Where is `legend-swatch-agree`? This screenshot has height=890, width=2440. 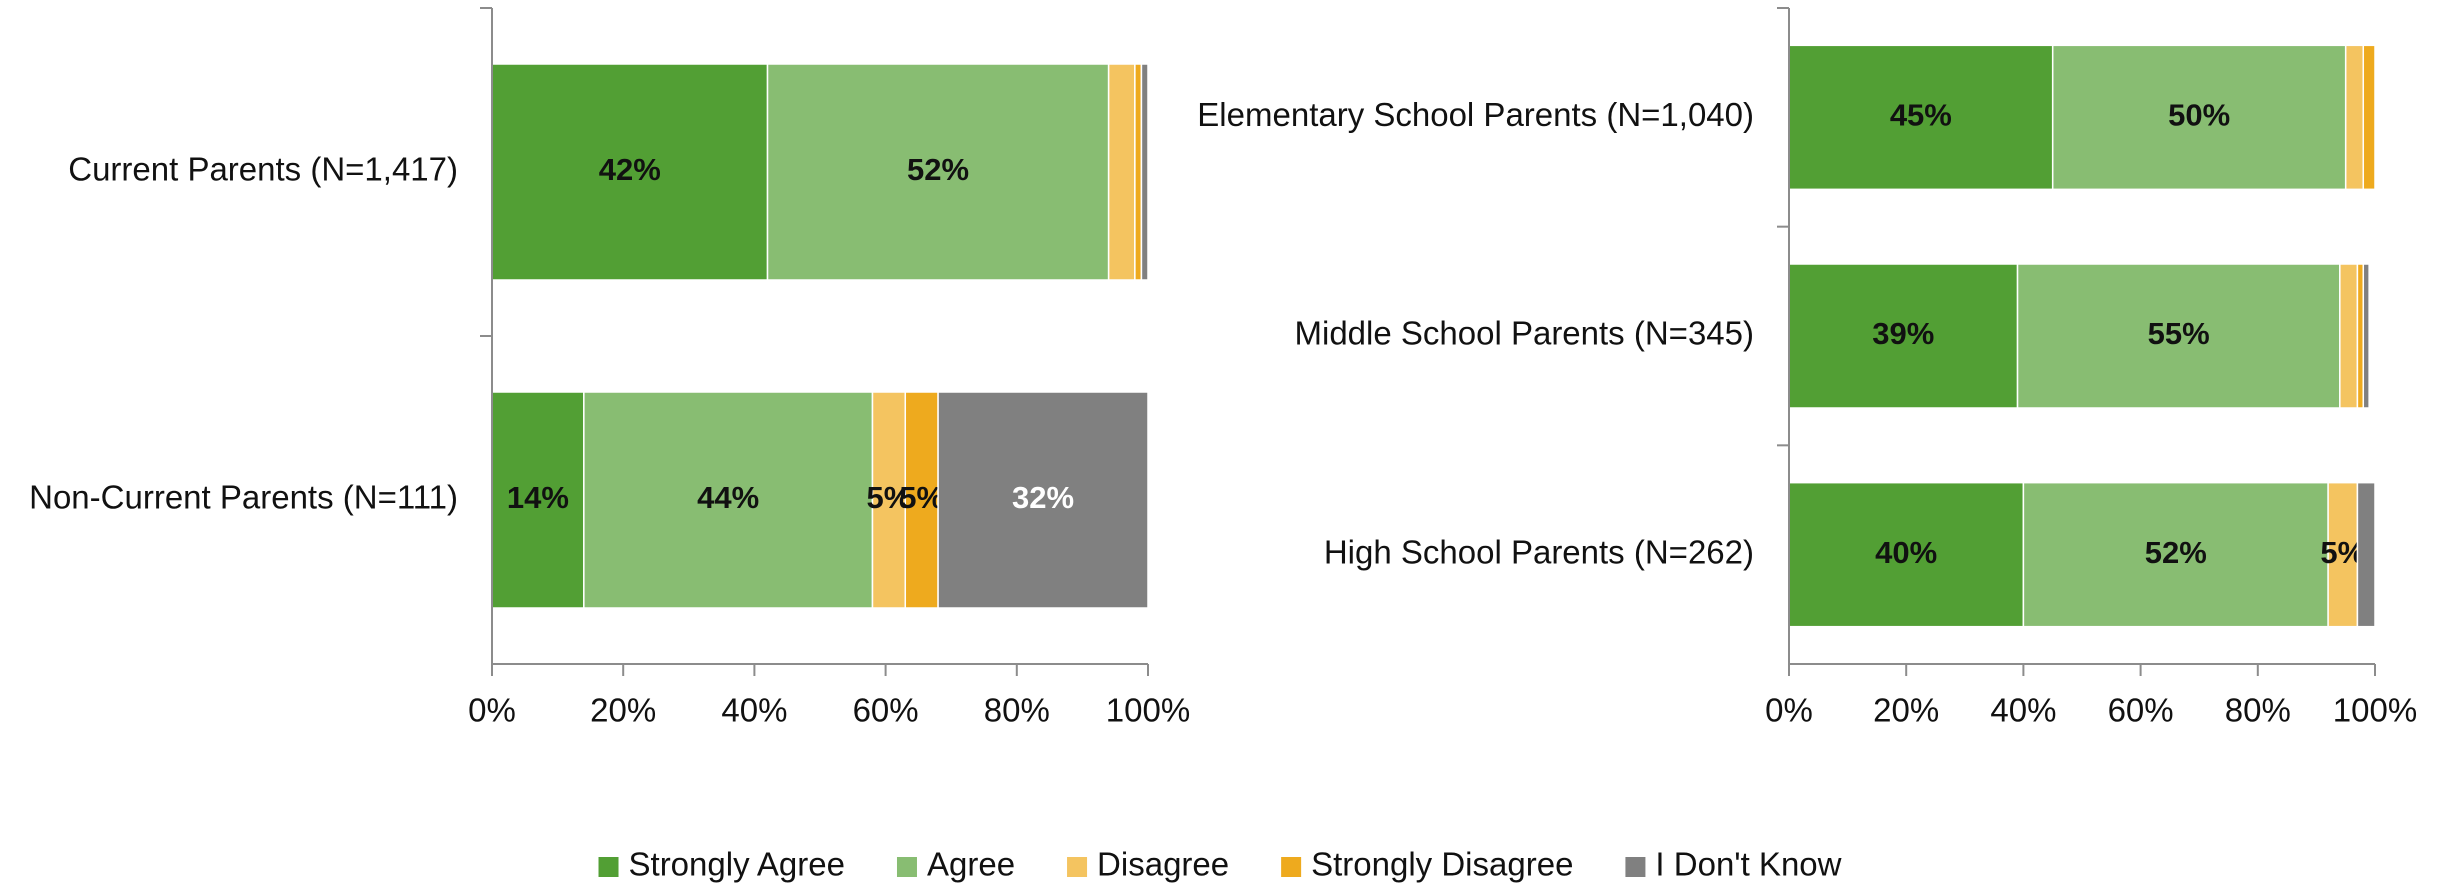 legend-swatch-agree is located at coordinates (906, 867).